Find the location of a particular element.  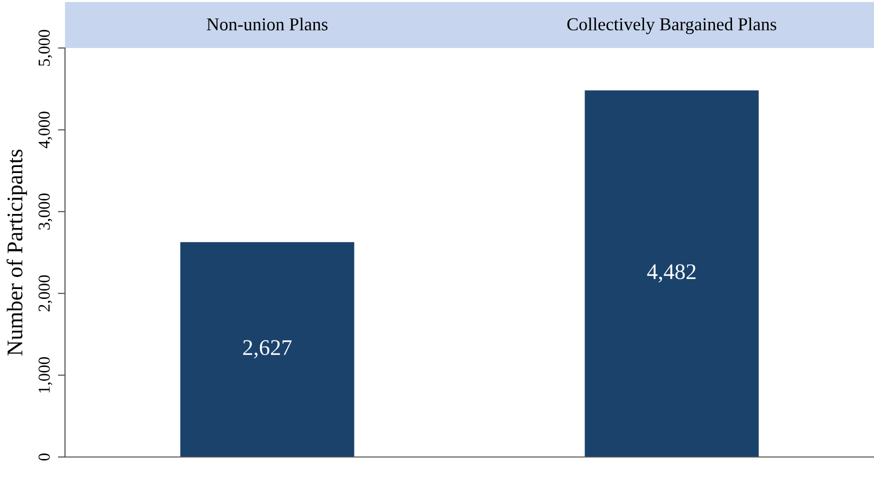

y-tick-label: 3,000 is located at coordinates (45, 211).